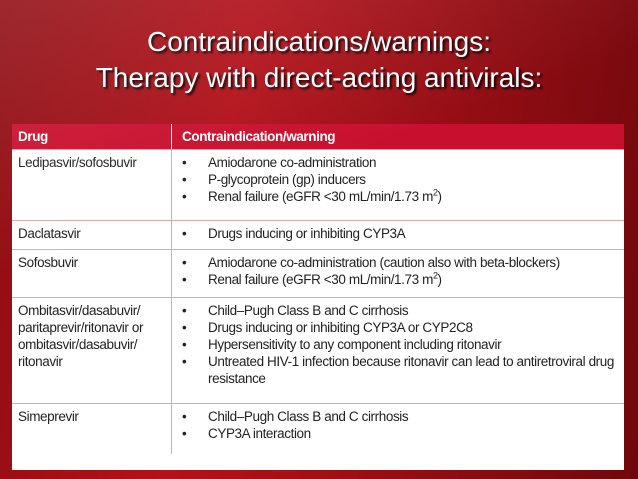 The height and width of the screenshot is (479, 638). Describe the element at coordinates (78, 344) in the screenshot. I see `drug-line: ombitasvir/dasabuvir/` at that location.